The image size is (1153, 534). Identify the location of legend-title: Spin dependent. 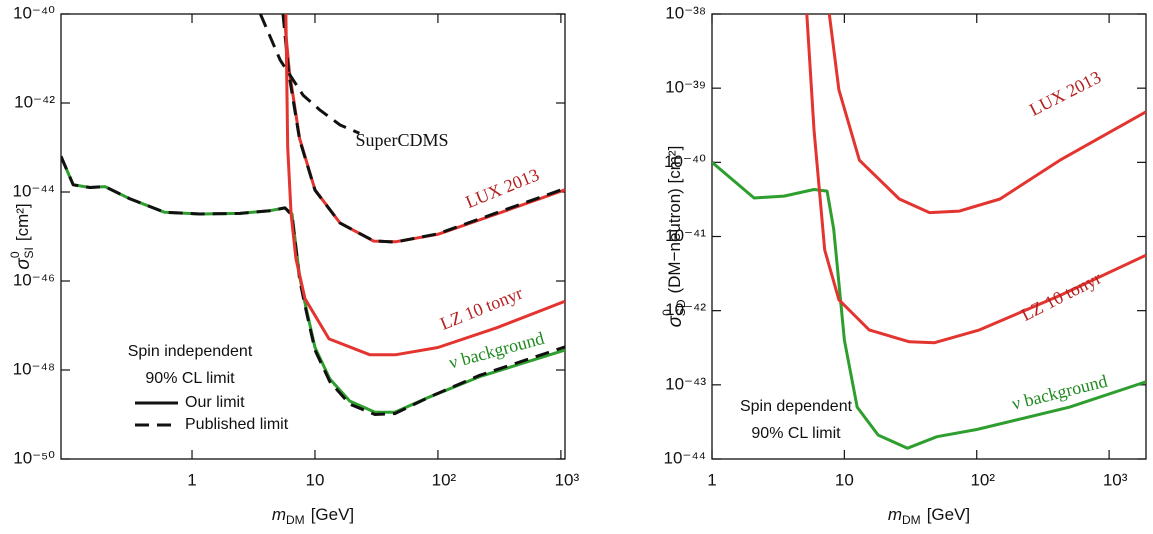
(796, 406).